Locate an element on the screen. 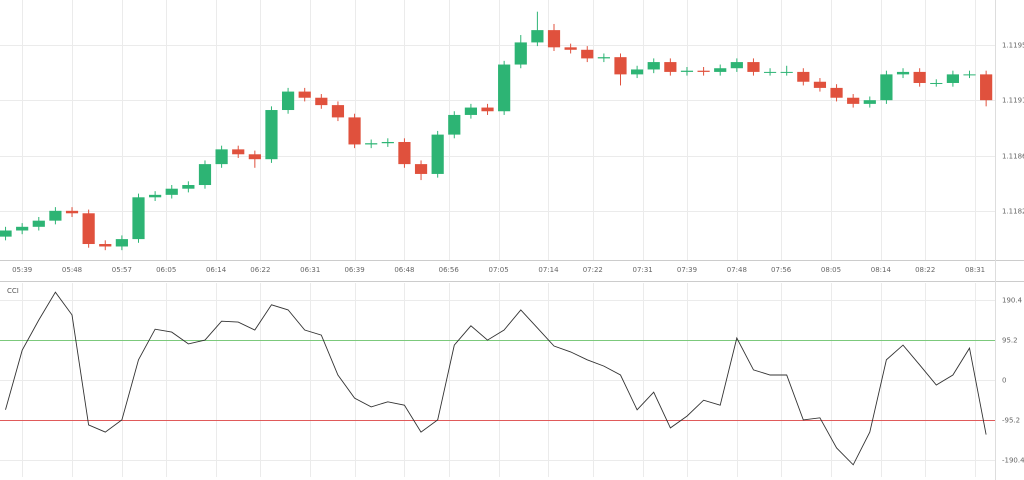 This screenshot has height=480, width=1024. x-tick-label: 07:48 is located at coordinates (737, 270).